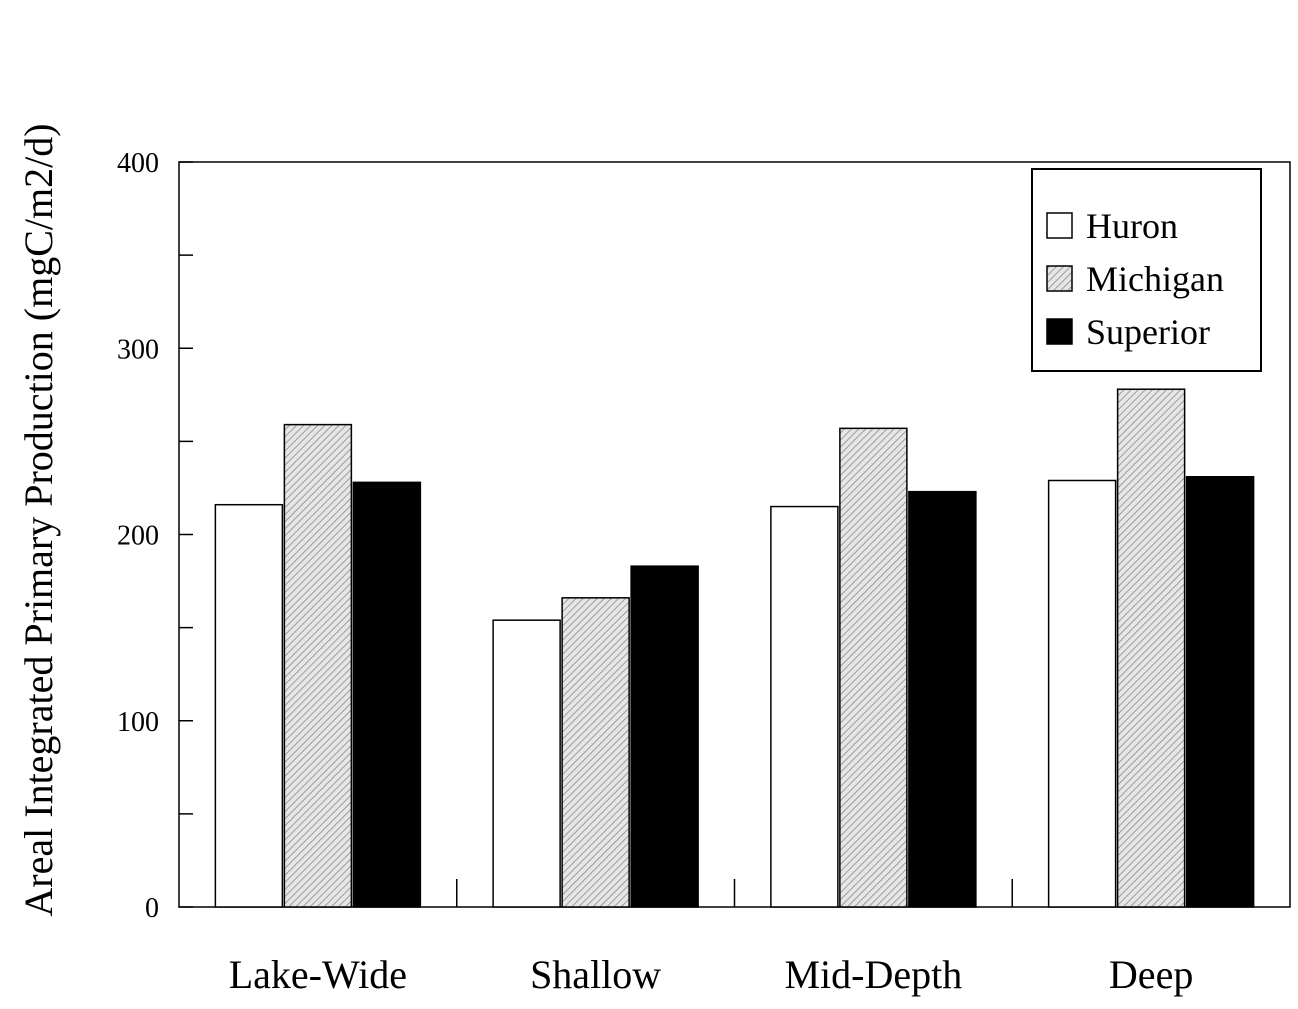  I want to click on bar-michigan-mid-depth, so click(873, 667).